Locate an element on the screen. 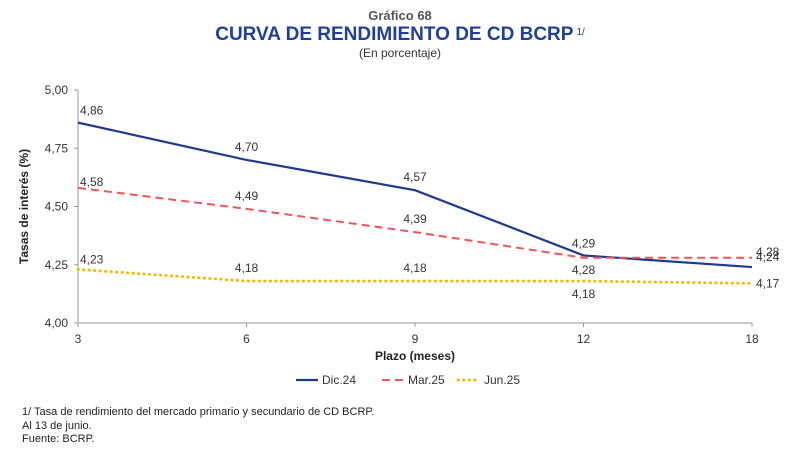  data-label: 4,23 is located at coordinates (92, 259).